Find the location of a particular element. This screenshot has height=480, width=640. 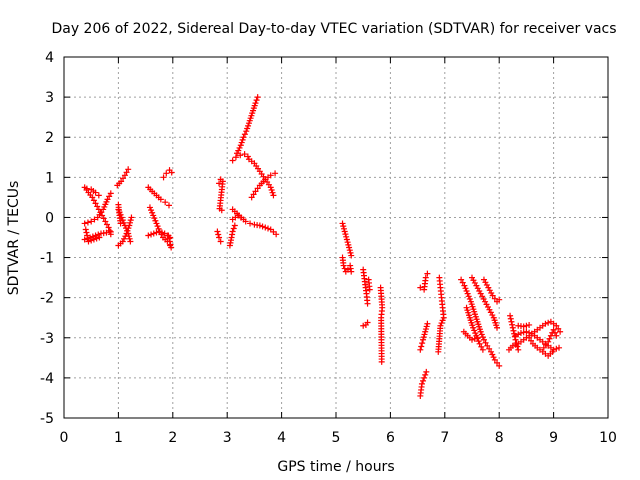

y-tick-label: -3 is located at coordinates (47, 339).